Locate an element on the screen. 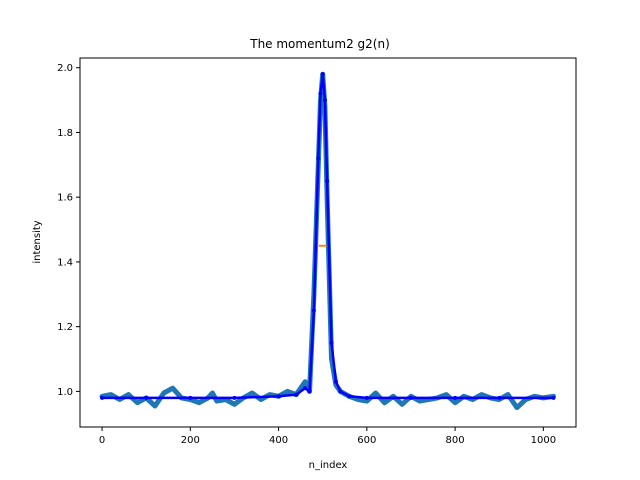 The height and width of the screenshot is (480, 640). y-tick-label: 2.0 is located at coordinates (65, 68).